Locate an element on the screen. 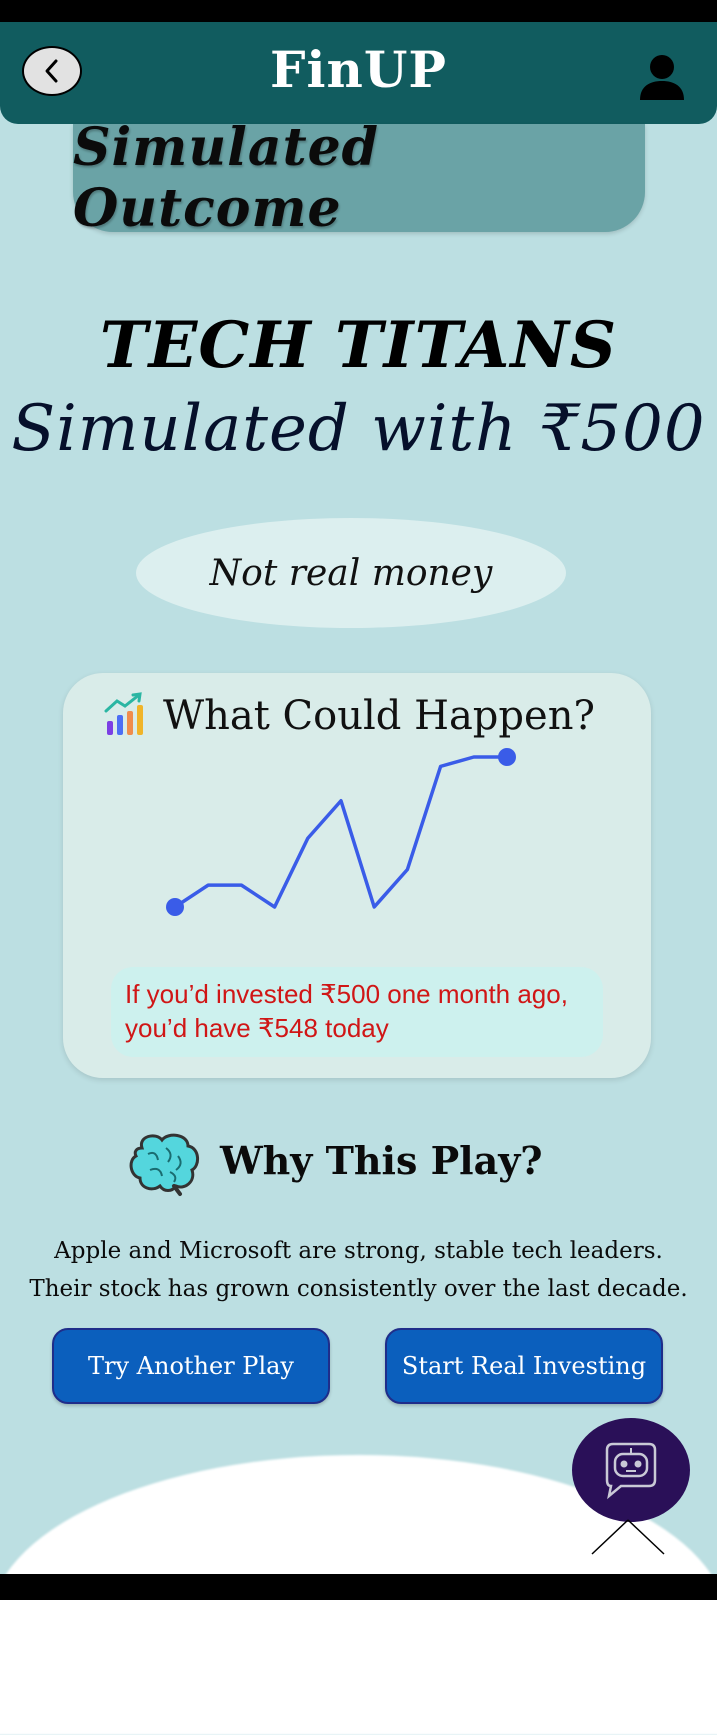 The height and width of the screenshot is (1735, 717). series-line is located at coordinates (340, 832).